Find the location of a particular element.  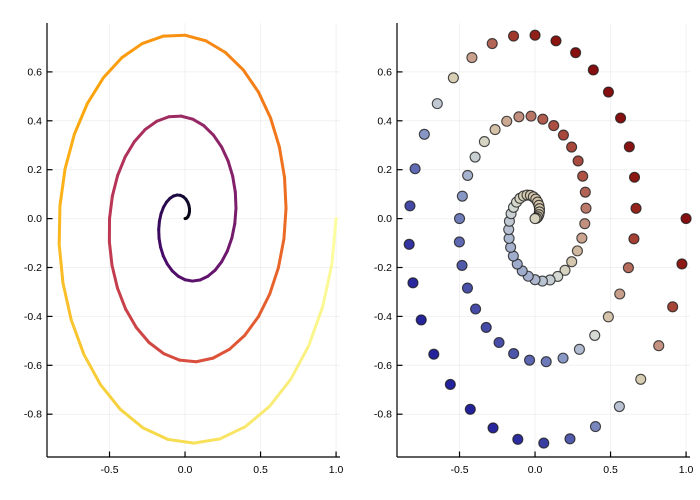

y-axis-tick-label: -0.4 is located at coordinates (33, 317).